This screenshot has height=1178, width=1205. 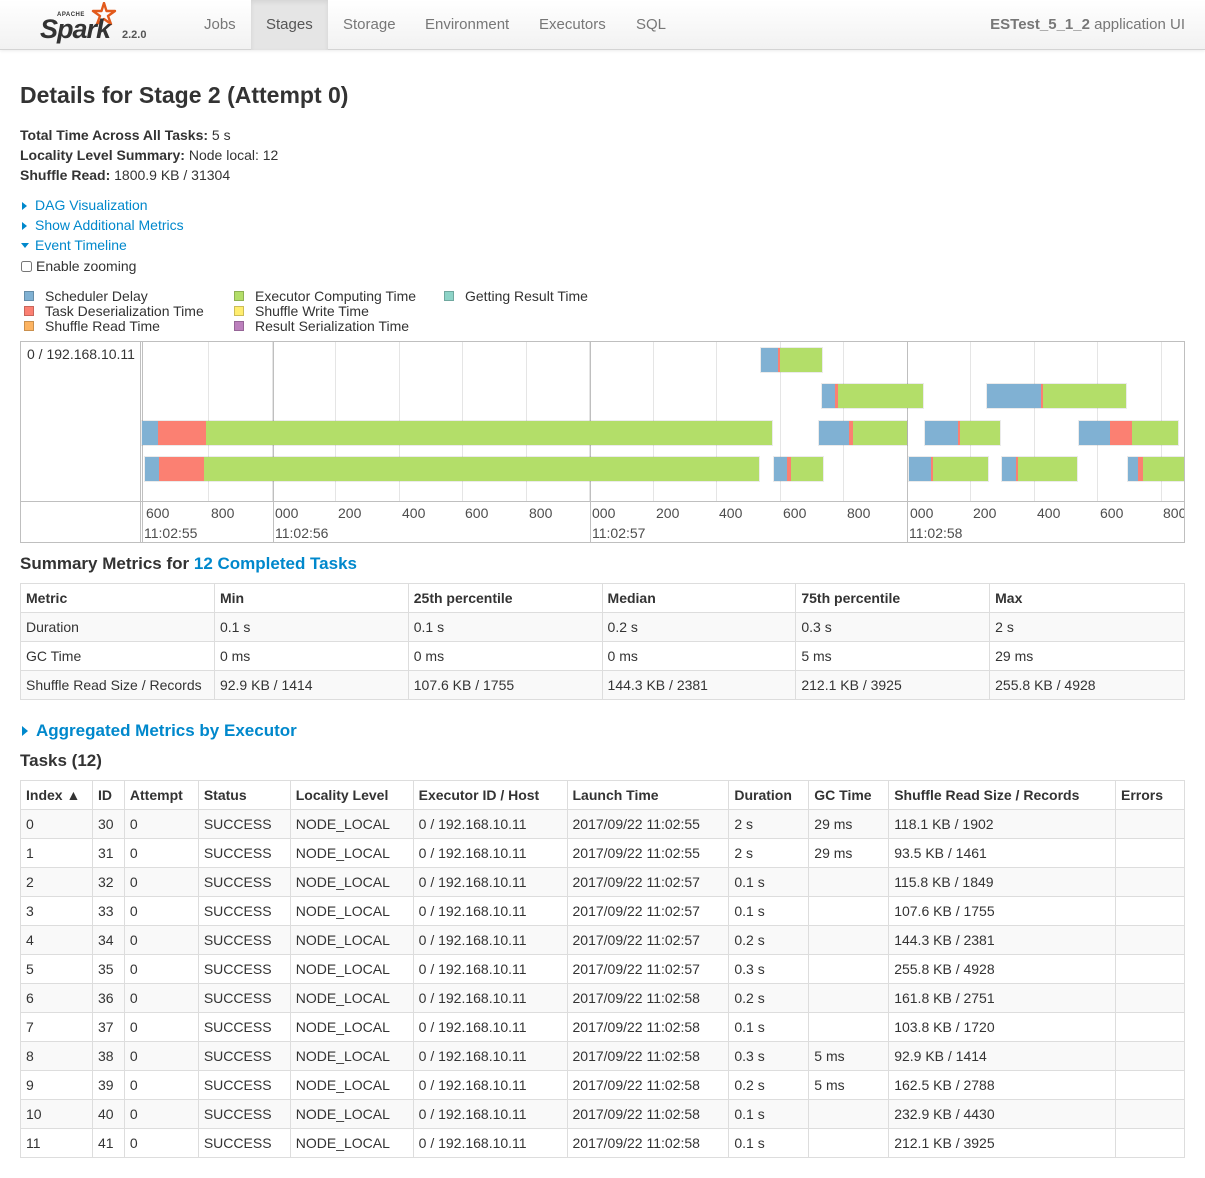 What do you see at coordinates (490, 795) in the screenshot?
I see `tasks-column-header: Executor ID / Host` at bounding box center [490, 795].